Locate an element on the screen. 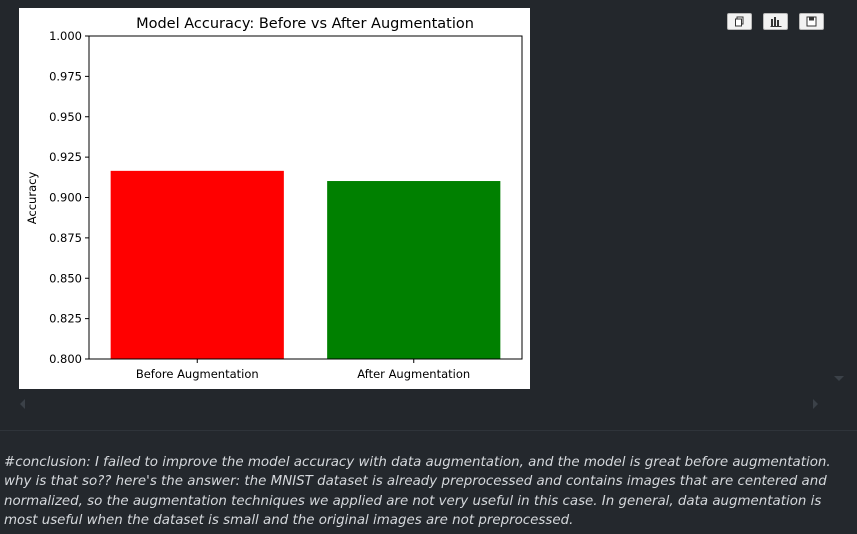  chart-icon is located at coordinates (775, 22).